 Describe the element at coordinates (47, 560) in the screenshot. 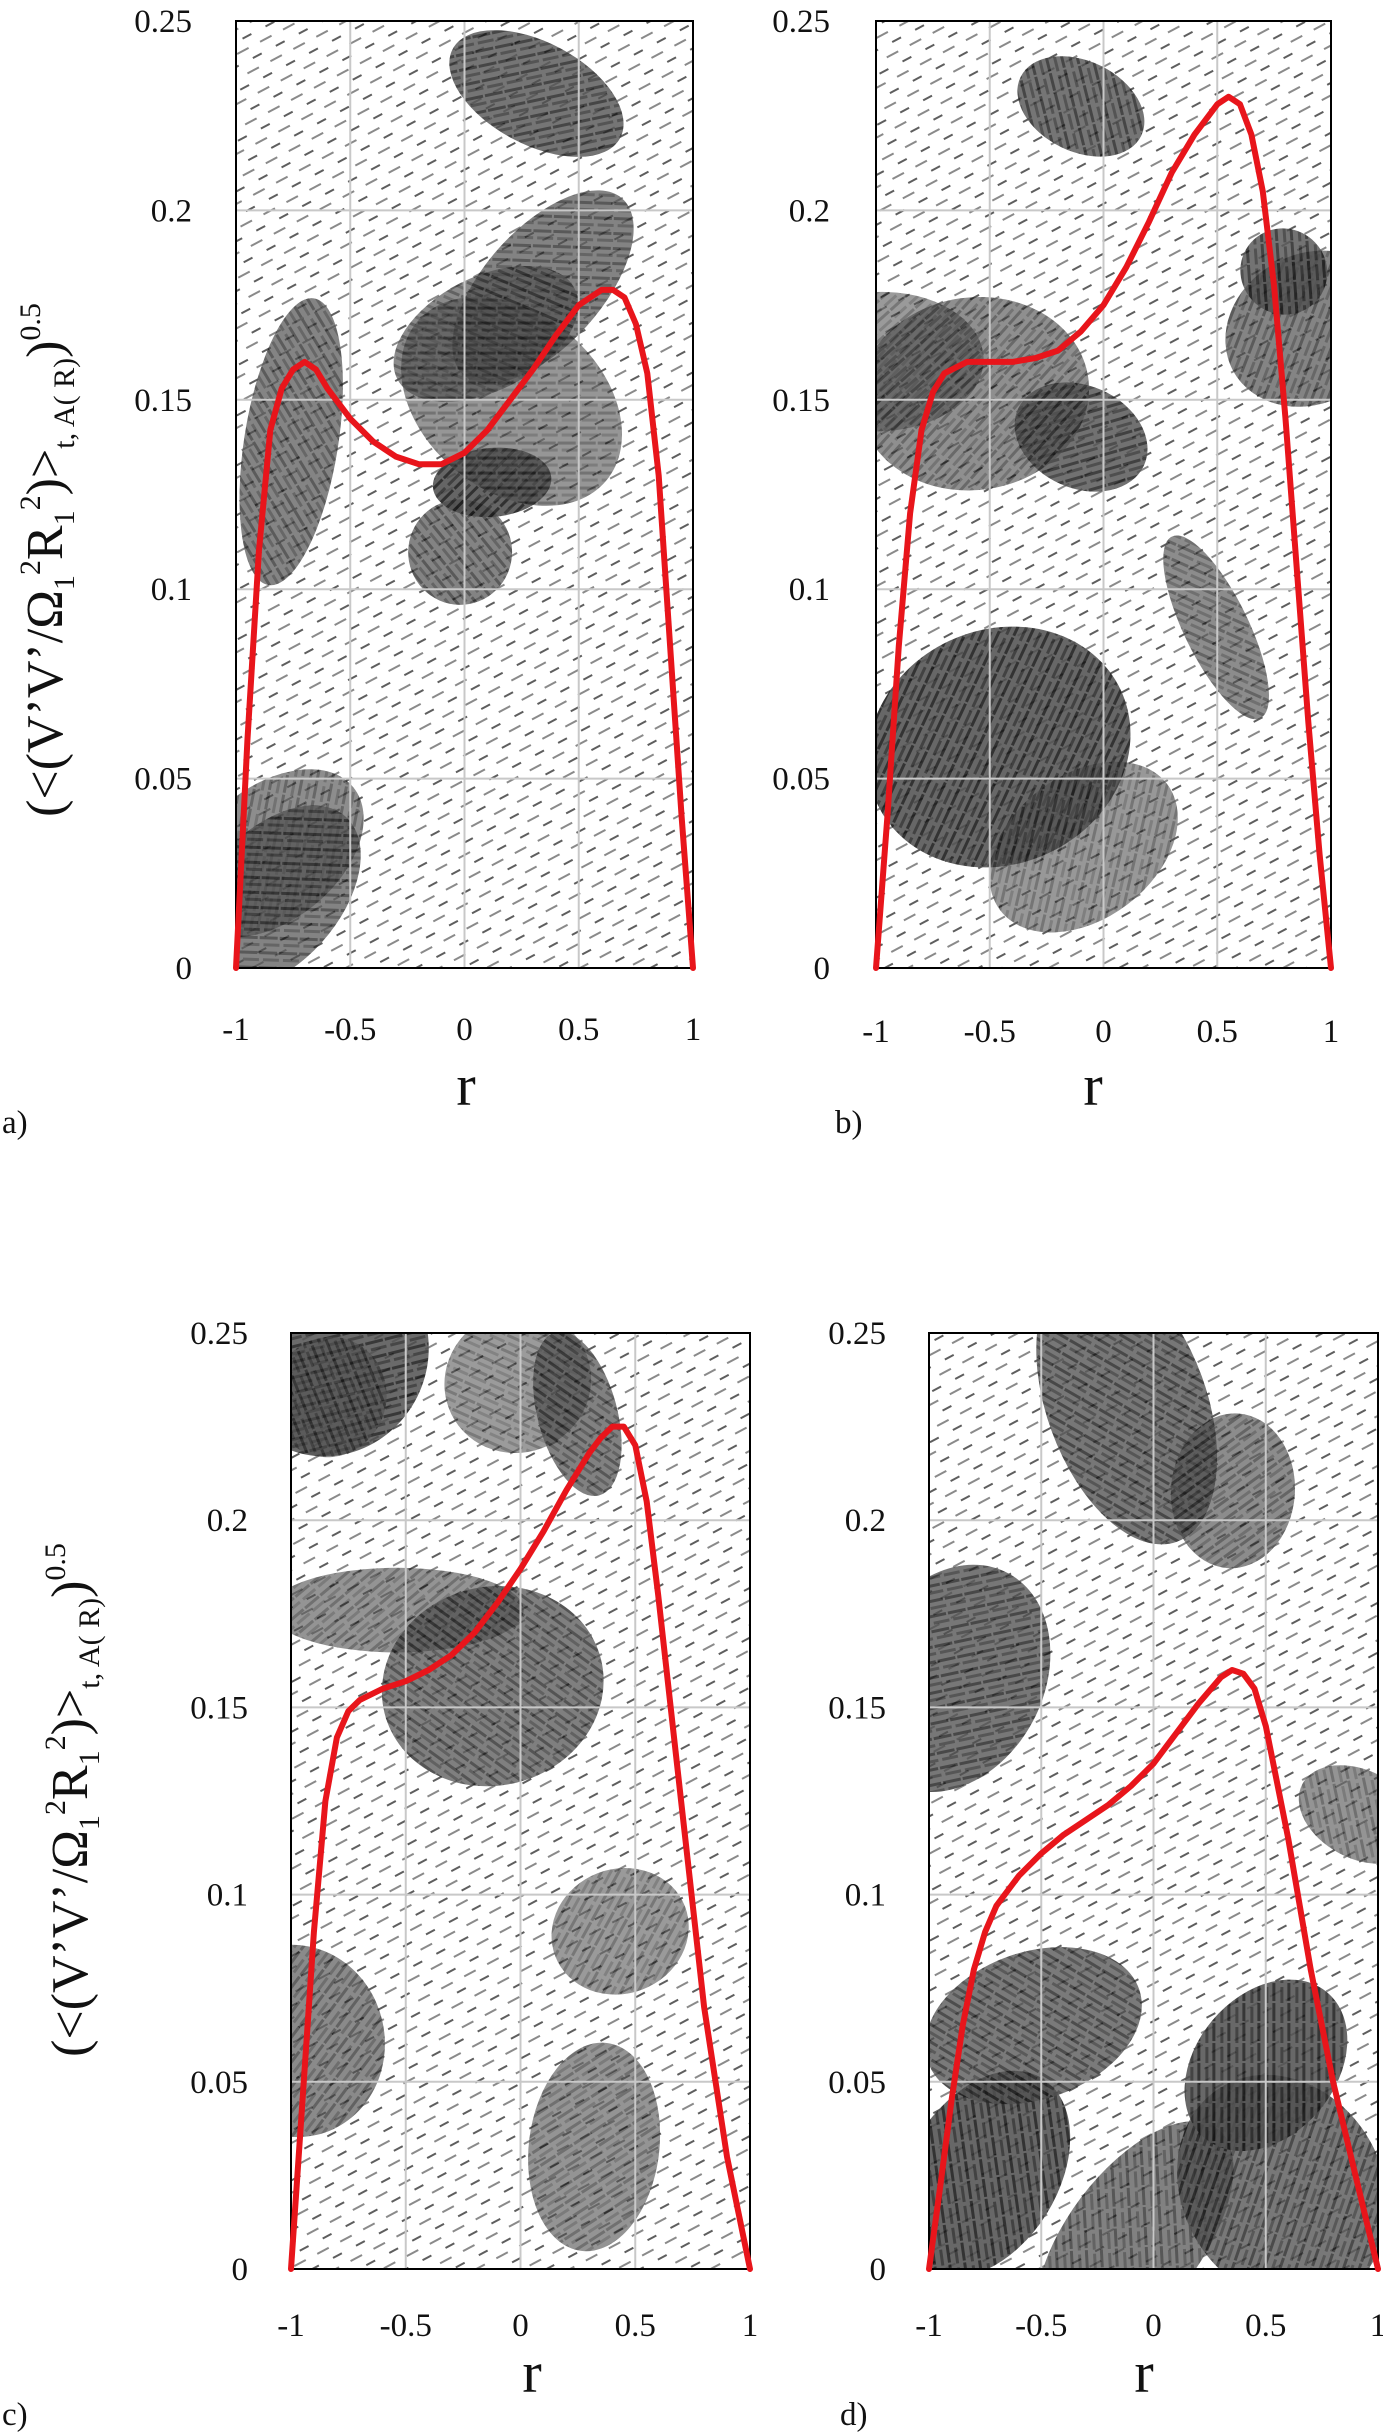

I see `y-axis-label-top: (<(V’V’/Ω12R12)>t, A( R))0.5` at that location.